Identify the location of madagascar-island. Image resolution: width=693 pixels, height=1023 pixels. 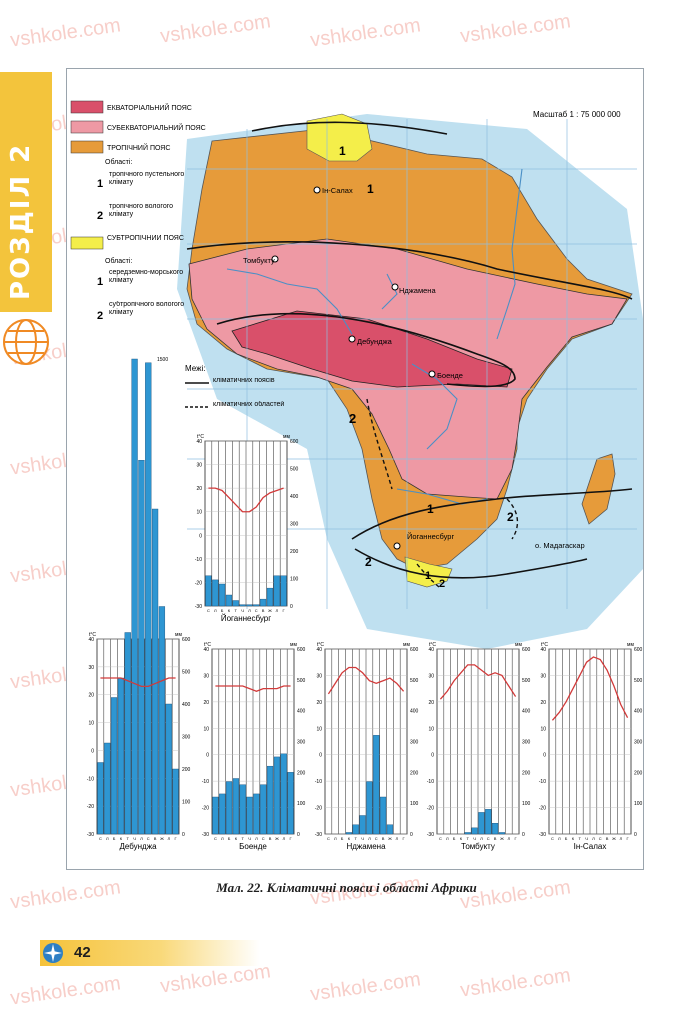
(598, 489).